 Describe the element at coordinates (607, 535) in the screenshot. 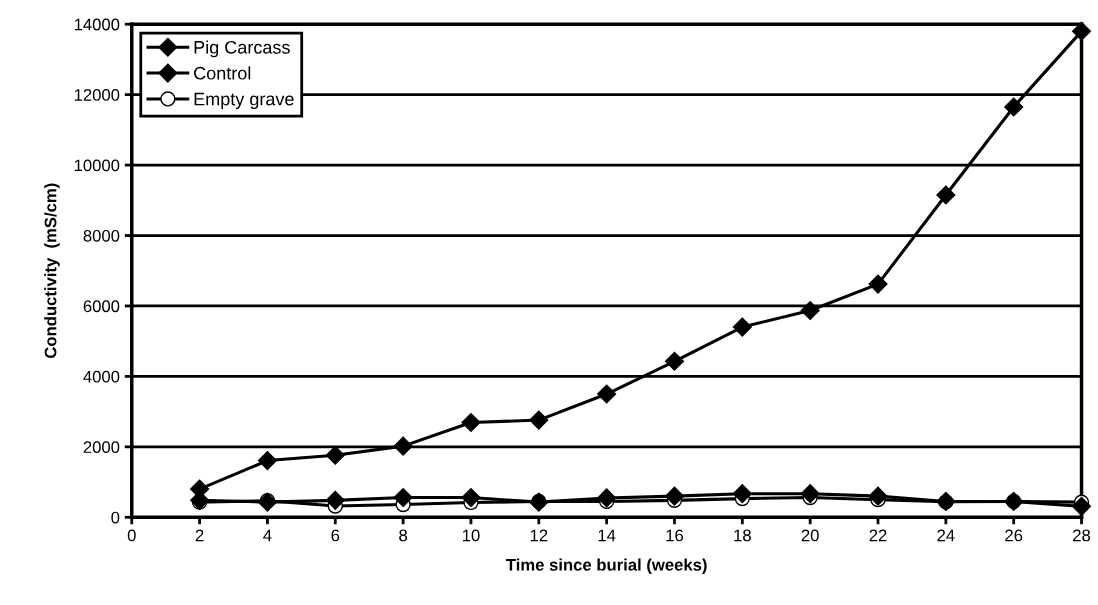

I see `x-tick-label: 14` at that location.